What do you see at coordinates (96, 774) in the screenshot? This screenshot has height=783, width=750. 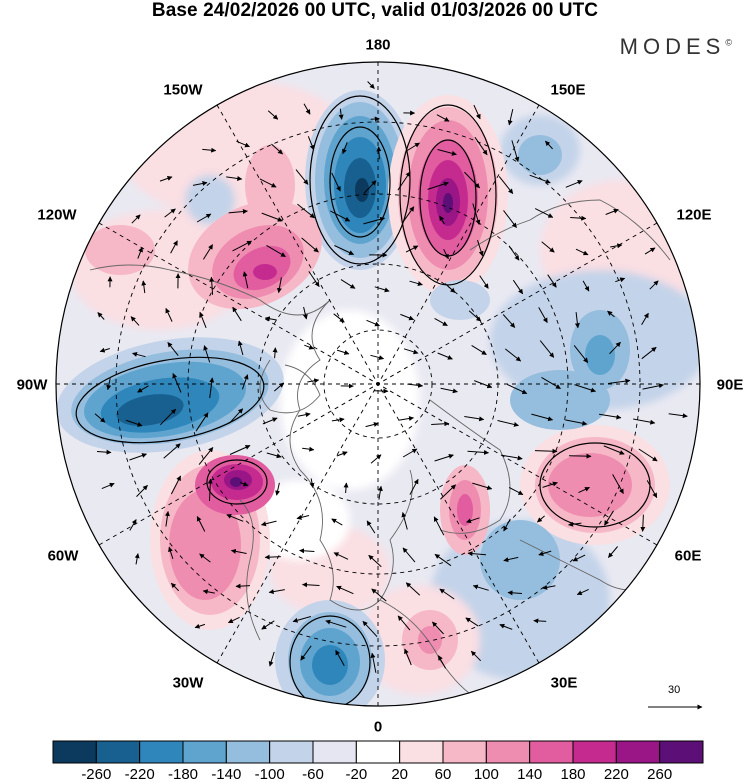 I see `colorbar-tick-label: -260` at bounding box center [96, 774].